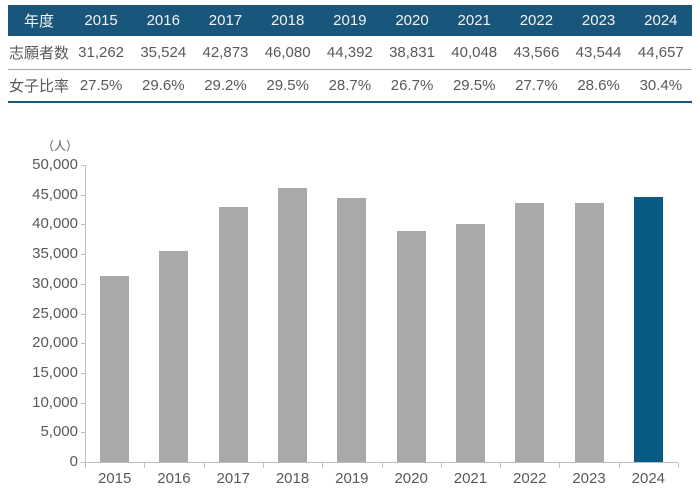 Image resolution: width=700 pixels, height=494 pixels. Describe the element at coordinates (598, 52) in the screenshot. I see `table-cell: 43,544` at that location.